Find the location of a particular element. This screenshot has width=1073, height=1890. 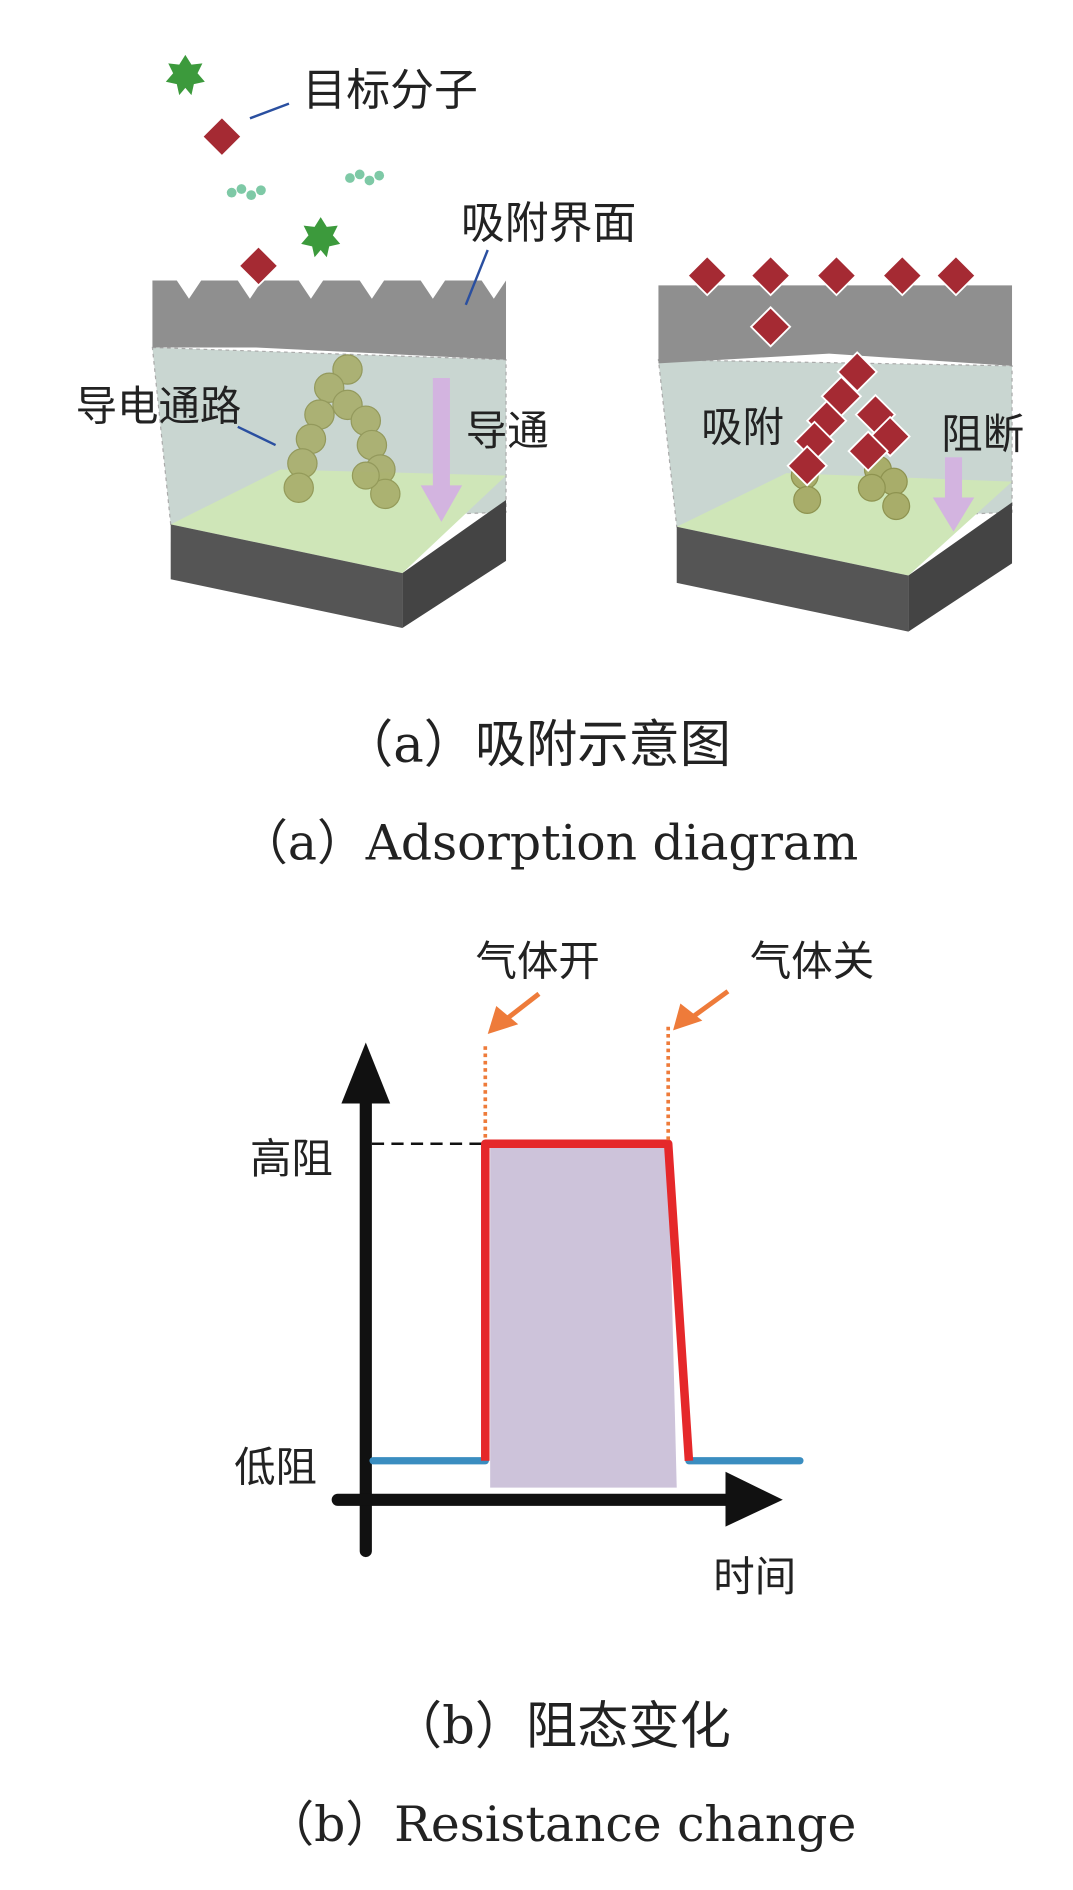

label-target-molecule: 目标分子 is located at coordinates (389, 90).